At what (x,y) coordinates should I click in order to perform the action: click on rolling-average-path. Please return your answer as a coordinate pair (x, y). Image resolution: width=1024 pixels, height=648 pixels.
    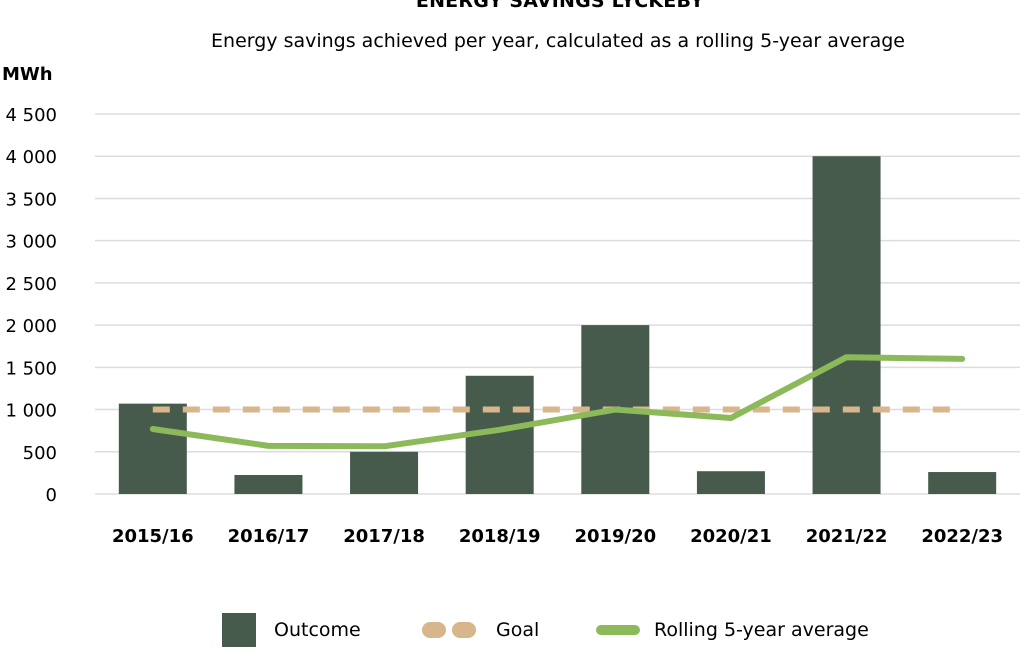
    Looking at the image, I should click on (557, 402).